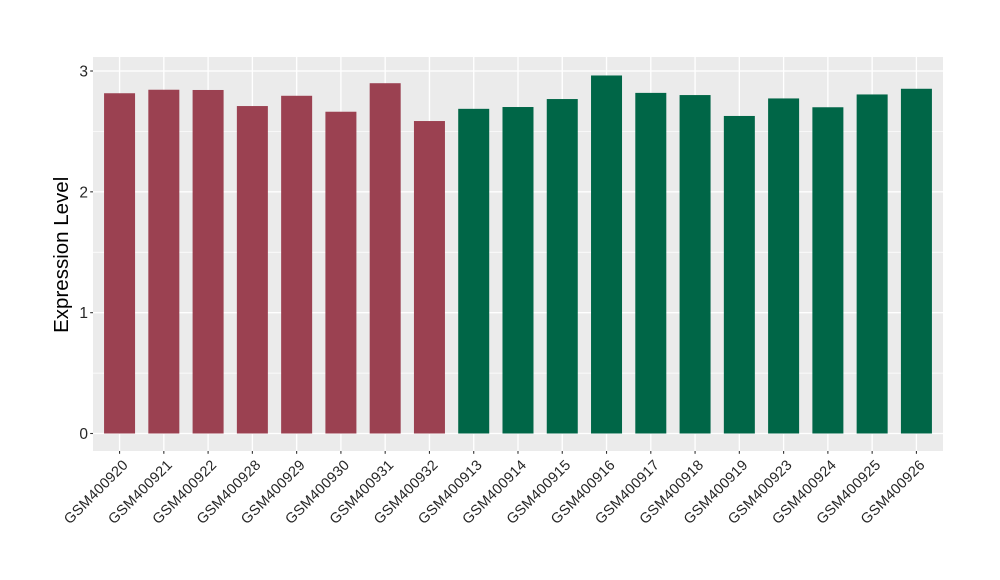 The height and width of the screenshot is (580, 1000). I want to click on svg-text: 3, so click(83, 72).